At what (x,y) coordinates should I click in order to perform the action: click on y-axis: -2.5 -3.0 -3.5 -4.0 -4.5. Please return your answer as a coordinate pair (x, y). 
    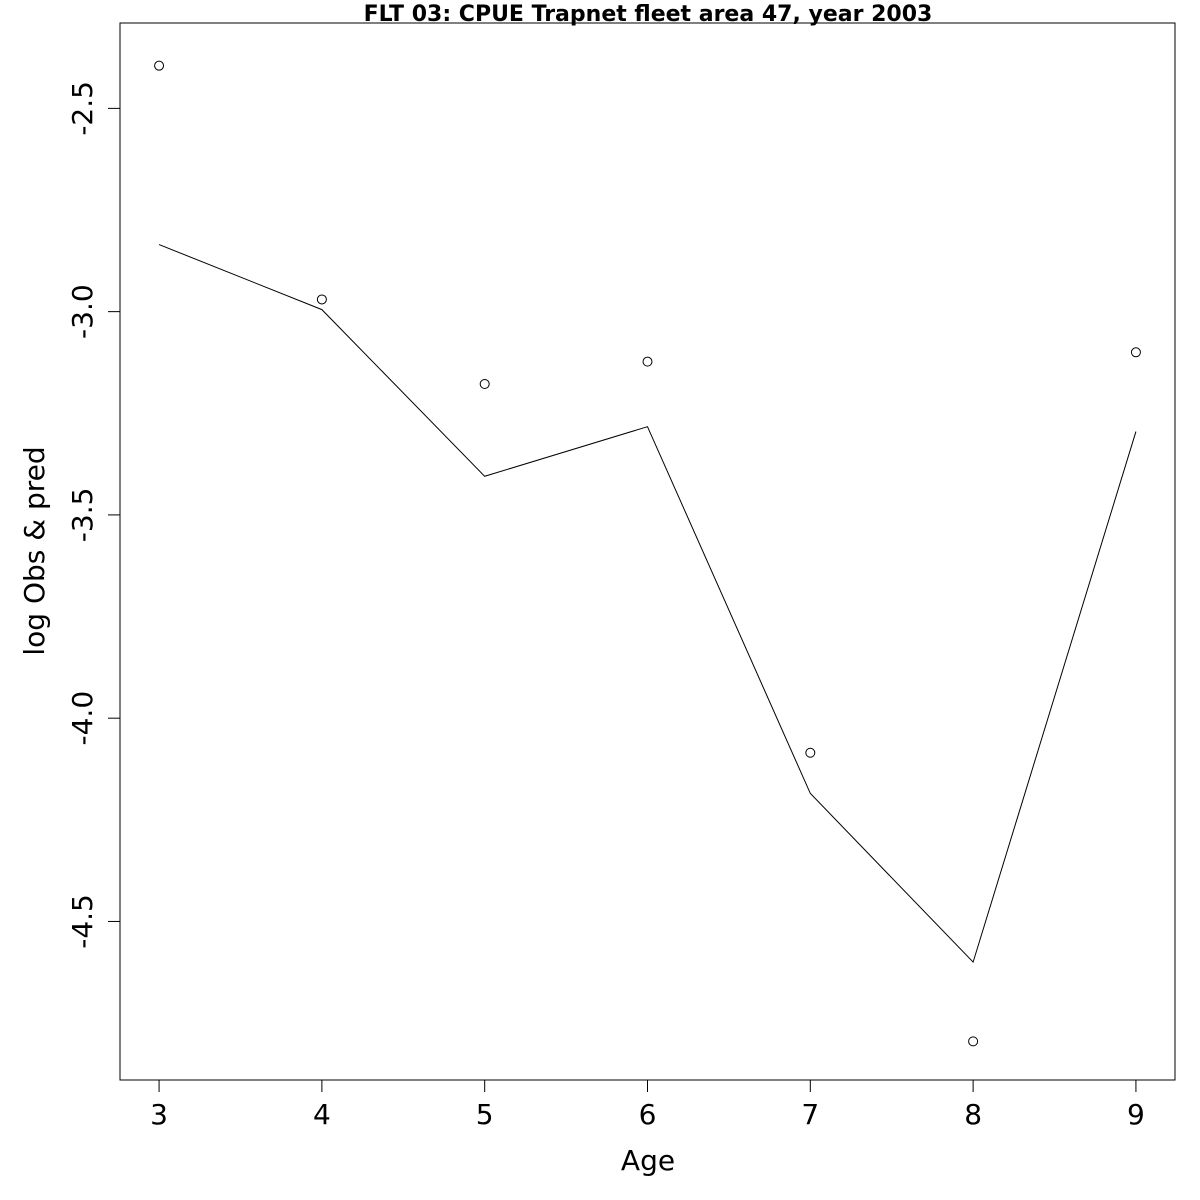
    Looking at the image, I should click on (93, 515).